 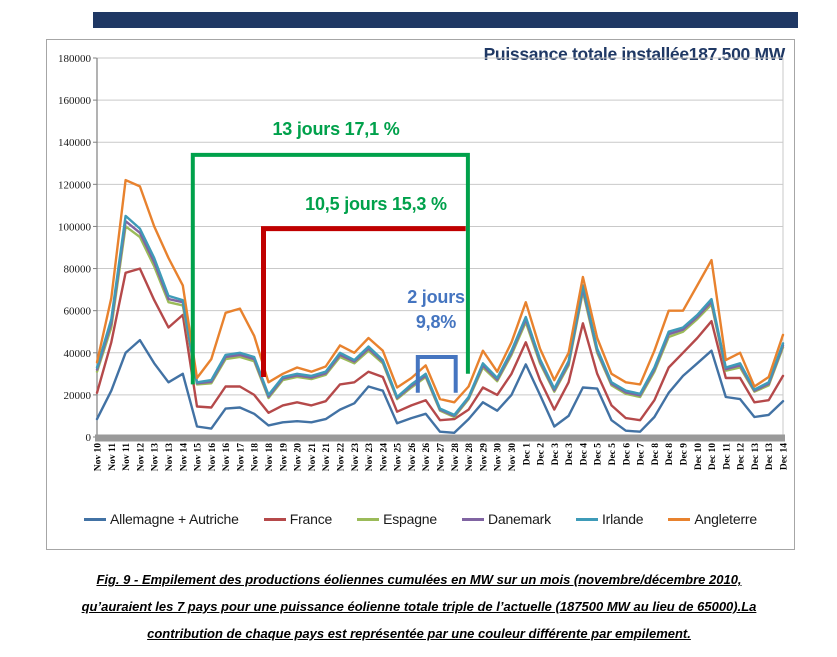 What do you see at coordinates (634, 54) in the screenshot?
I see `chart-title: Puissance totale installée187.500 MW` at bounding box center [634, 54].